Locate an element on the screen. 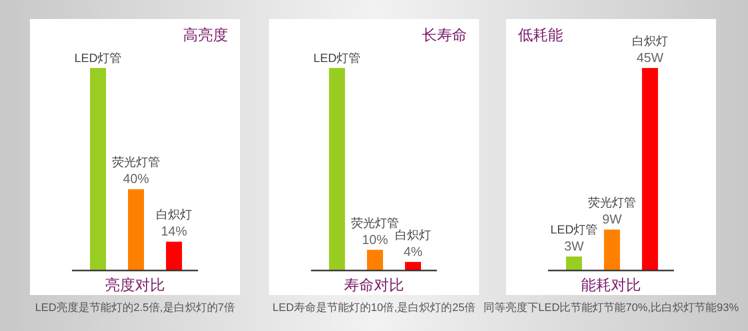 Image resolution: width=748 pixels, height=331 pixels. text: 同等亮度下LED比节能灯节能70%,比白炽灯节能93% is located at coordinates (611, 307).